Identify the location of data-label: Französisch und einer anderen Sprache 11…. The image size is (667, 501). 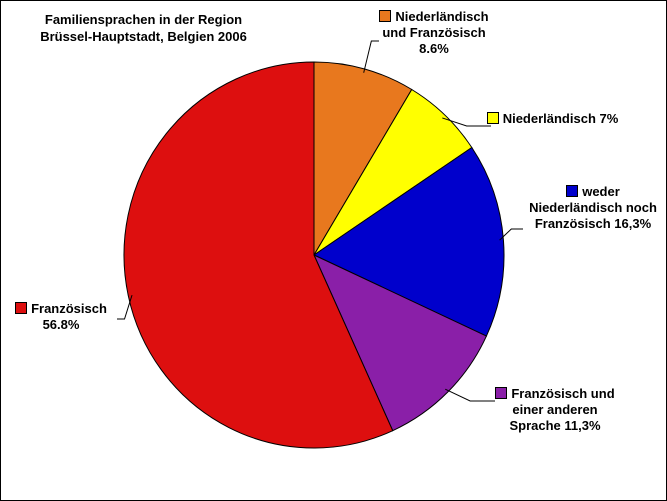
(555, 410).